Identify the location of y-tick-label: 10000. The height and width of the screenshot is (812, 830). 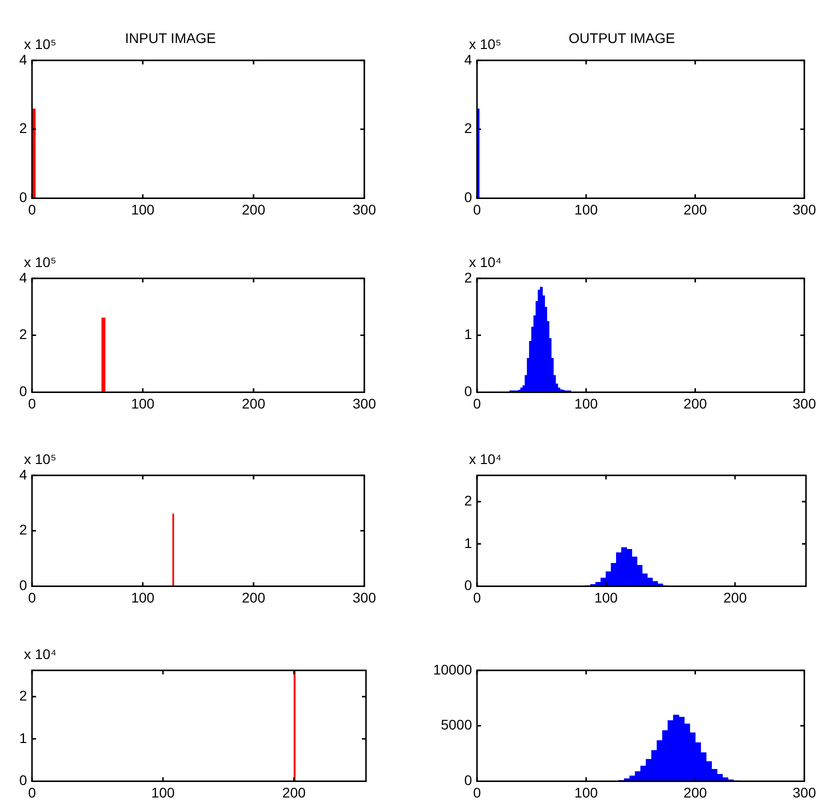
(452, 669).